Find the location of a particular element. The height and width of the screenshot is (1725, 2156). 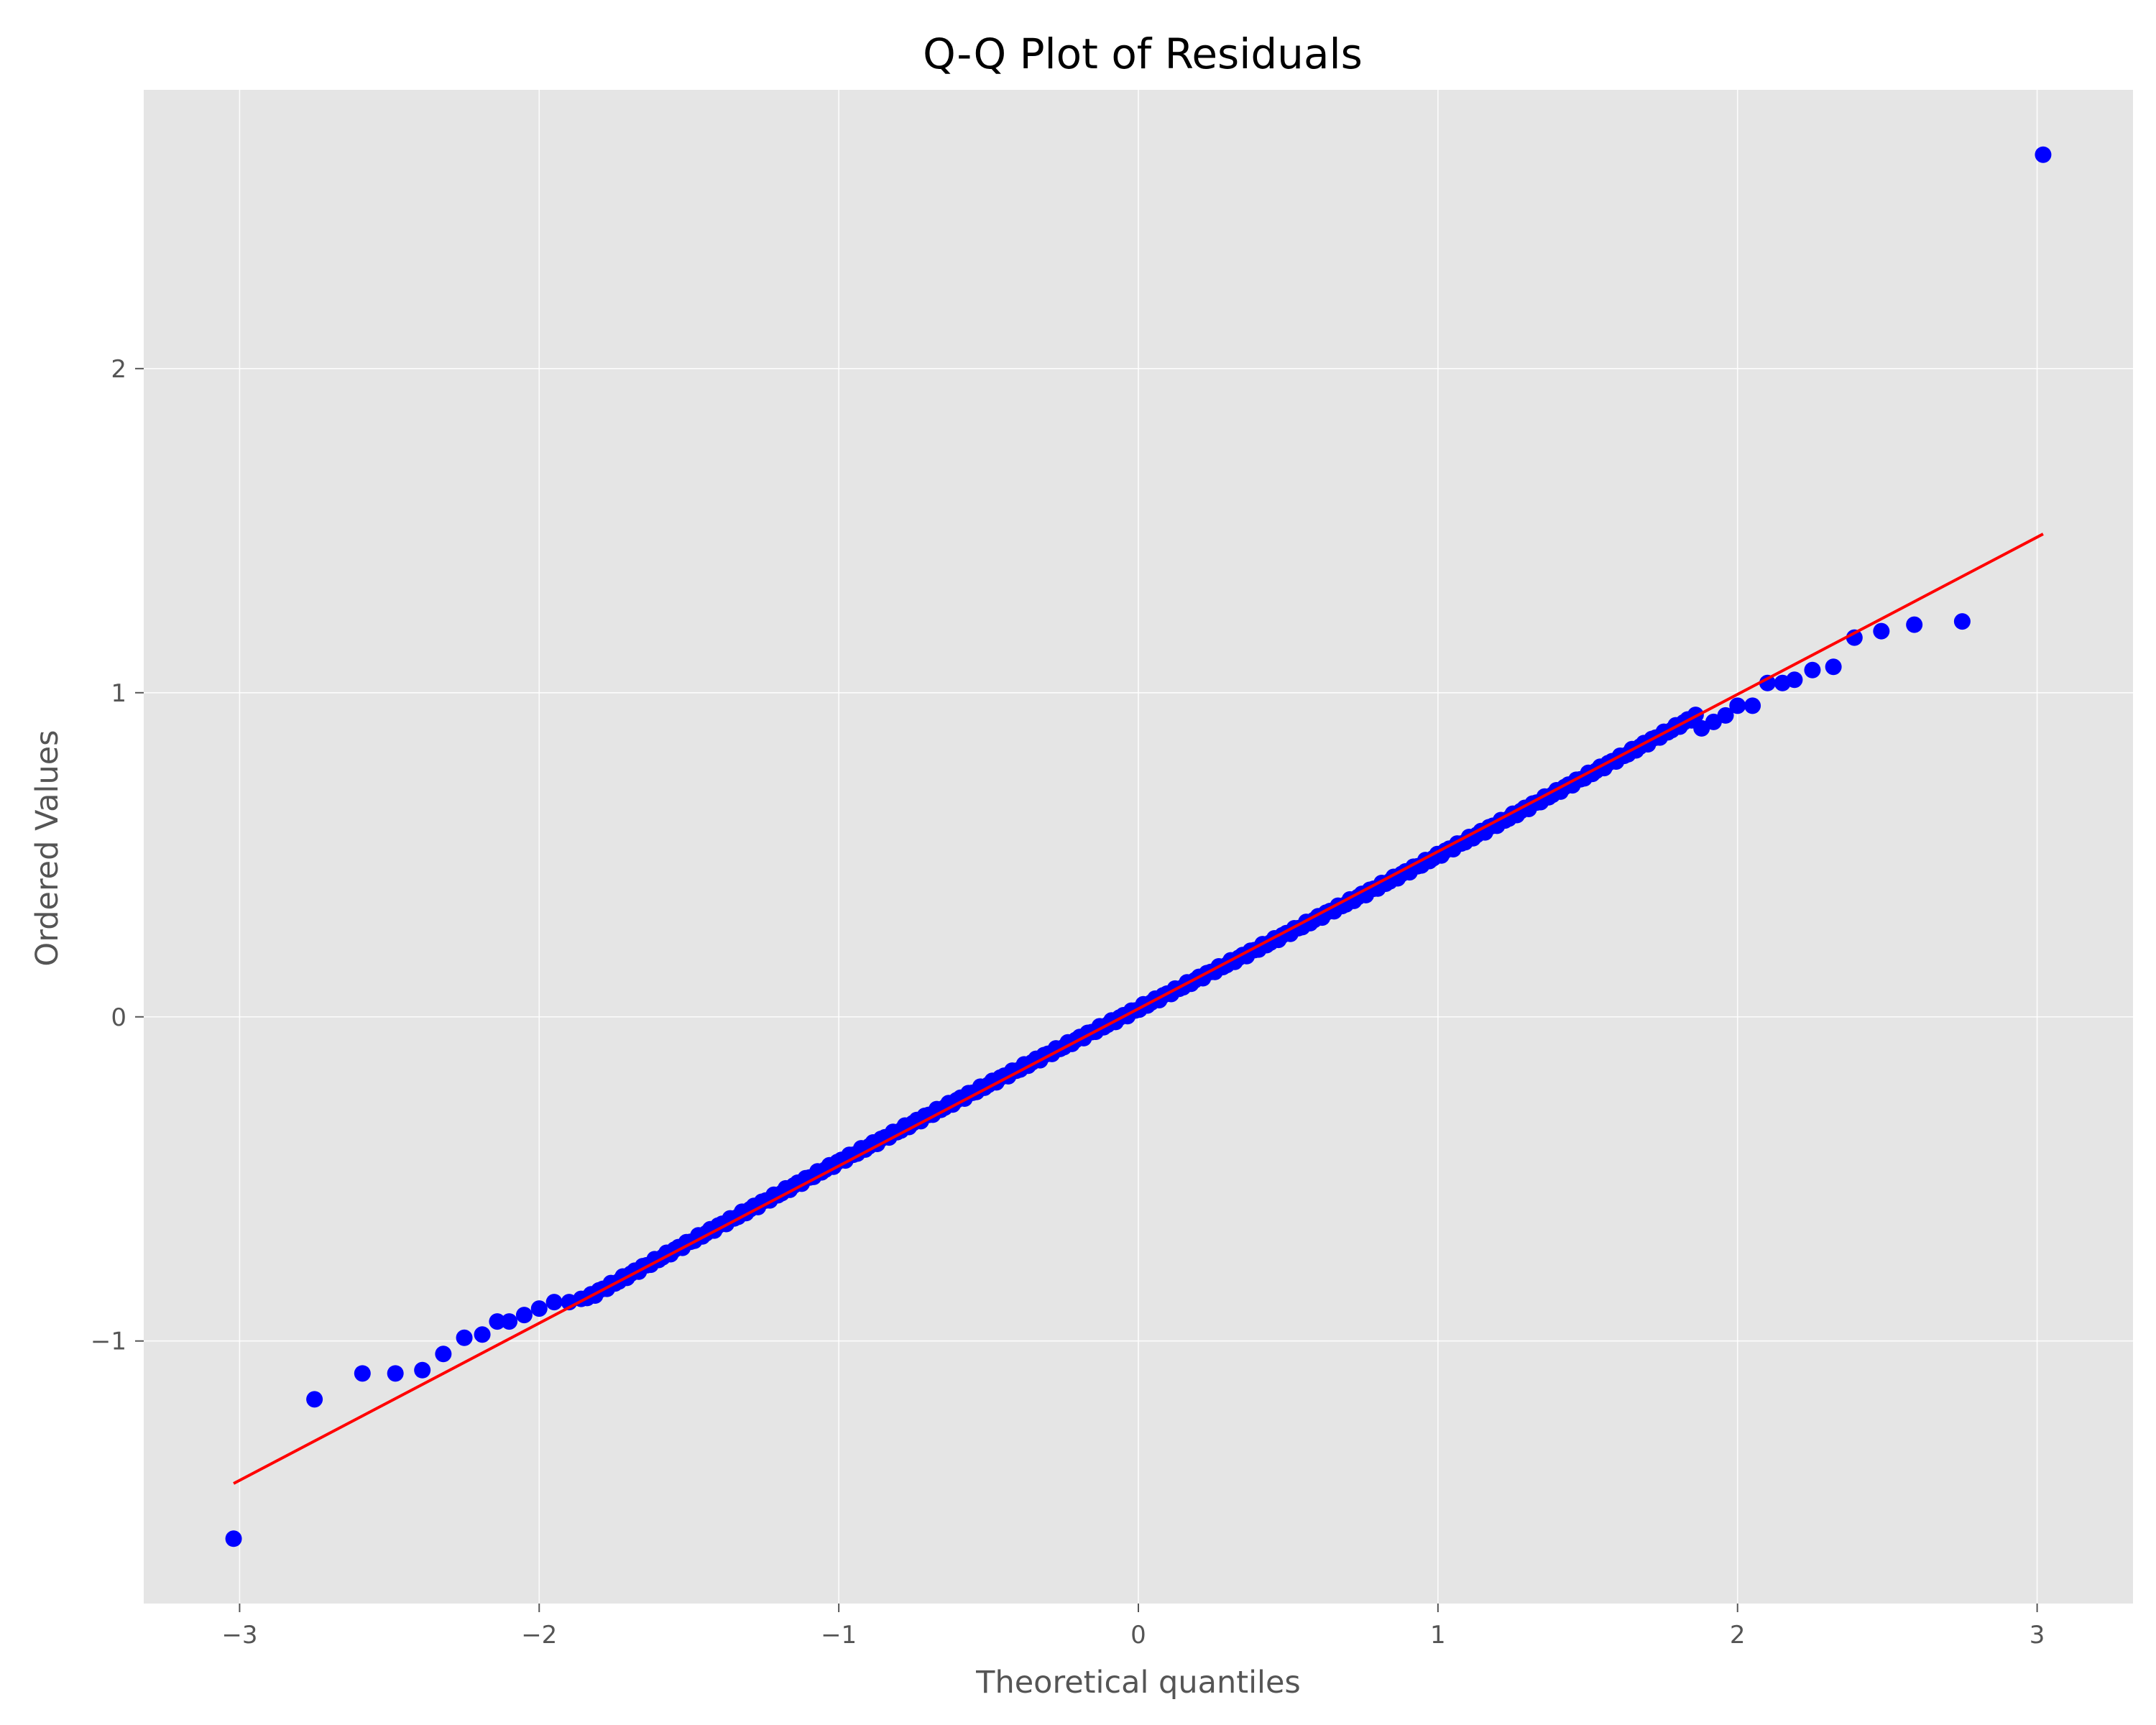

x-tick-label: −1 is located at coordinates (839, 1635).